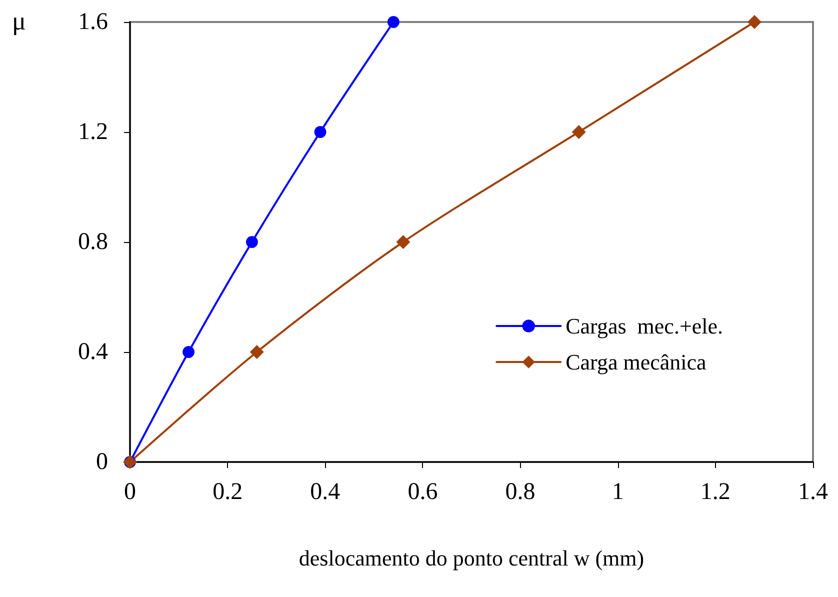 The height and width of the screenshot is (597, 838). What do you see at coordinates (325, 492) in the screenshot?
I see `x-tick-label: 0.4` at bounding box center [325, 492].